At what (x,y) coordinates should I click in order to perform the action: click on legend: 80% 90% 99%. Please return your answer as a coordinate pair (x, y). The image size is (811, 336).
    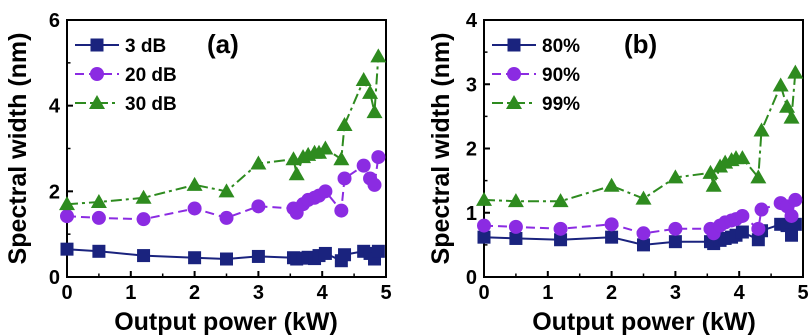
    Looking at the image, I should click on (536, 75).